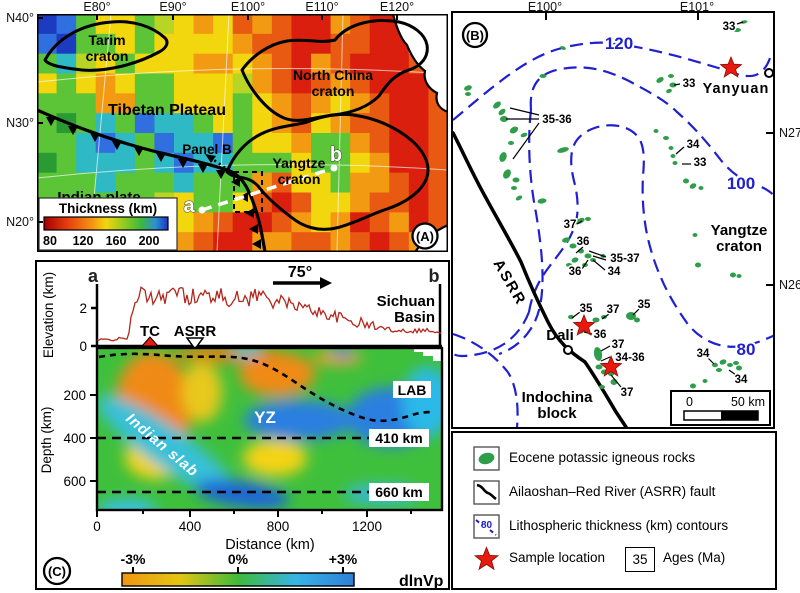 The height and width of the screenshot is (593, 800). What do you see at coordinates (248, 7) in the screenshot?
I see `a-axis-e100: E100°` at bounding box center [248, 7].